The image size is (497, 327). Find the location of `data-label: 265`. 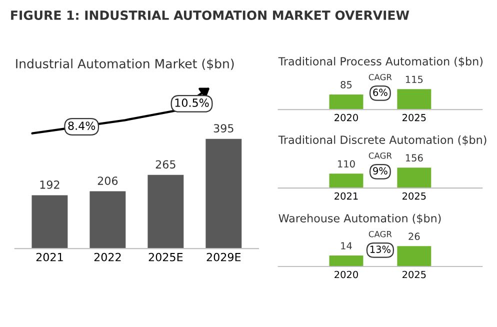

data-label: 265 is located at coordinates (166, 164).